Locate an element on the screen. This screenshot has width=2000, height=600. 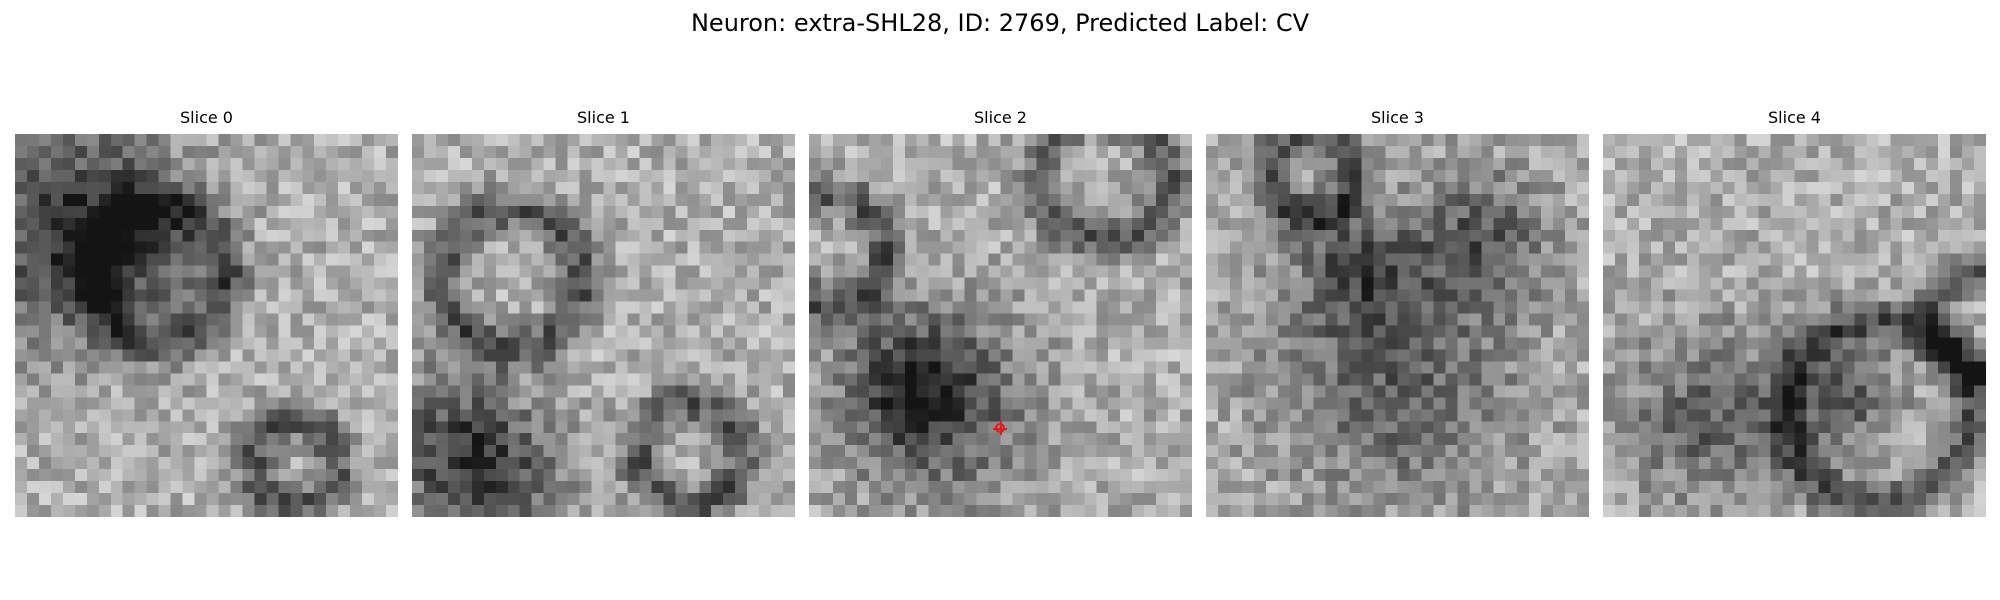
slice-panel-3: Slice 3 is located at coordinates (1397, 312).